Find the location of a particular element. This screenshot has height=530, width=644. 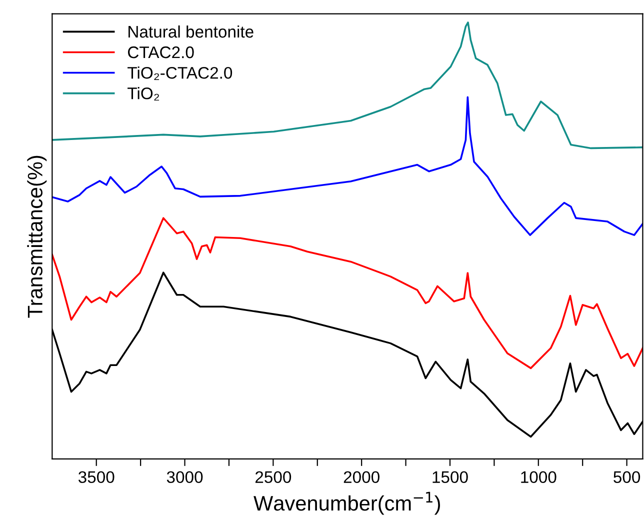

legend-label: Natural bentonite is located at coordinates (191, 31).